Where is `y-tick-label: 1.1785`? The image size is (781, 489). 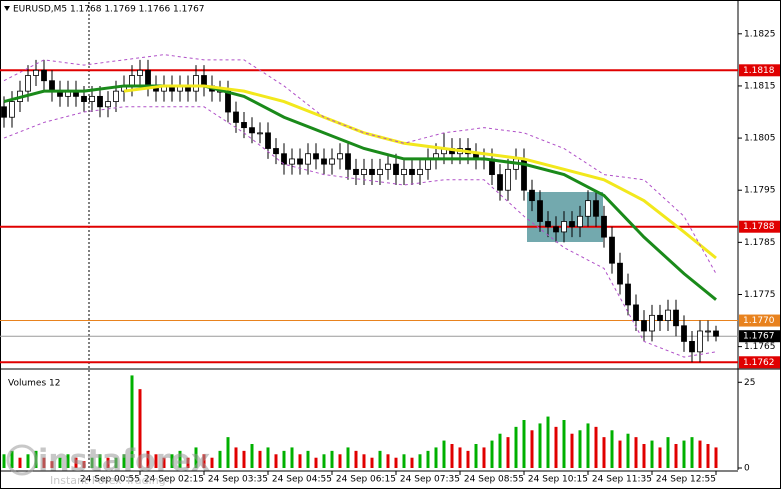 y-tick-label: 1.1785 is located at coordinates (760, 243).